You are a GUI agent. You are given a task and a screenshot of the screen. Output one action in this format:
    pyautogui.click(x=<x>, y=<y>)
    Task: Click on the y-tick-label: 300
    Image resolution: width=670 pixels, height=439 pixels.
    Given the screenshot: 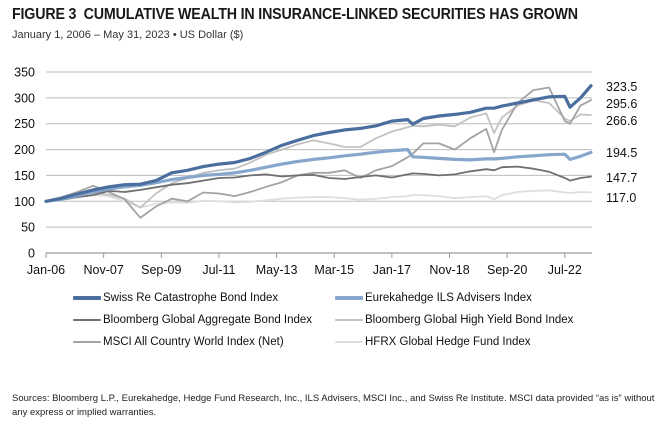 What is the action you would take?
    pyautogui.click(x=24, y=98)
    